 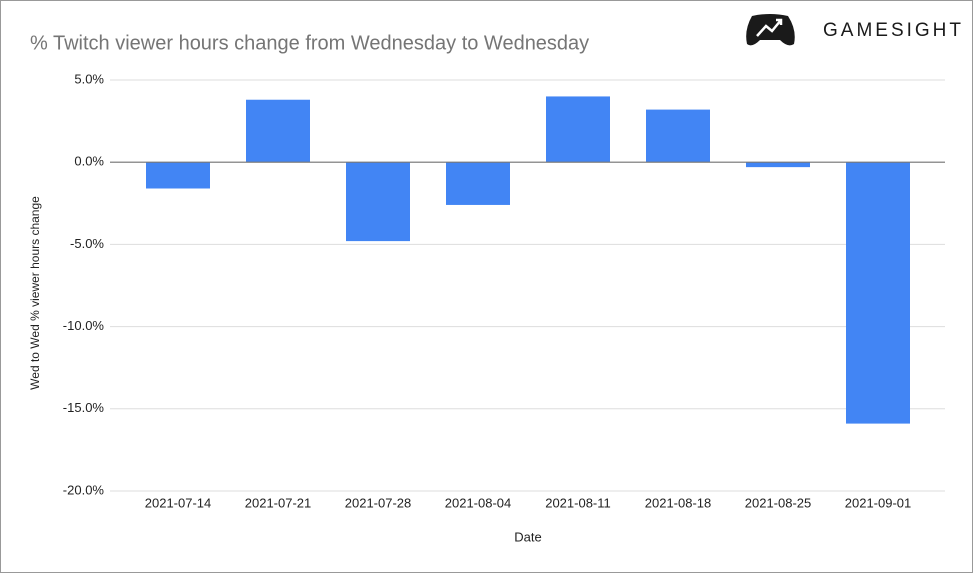 I want to click on x-tick-label: 2021-07-21, so click(x=278, y=502).